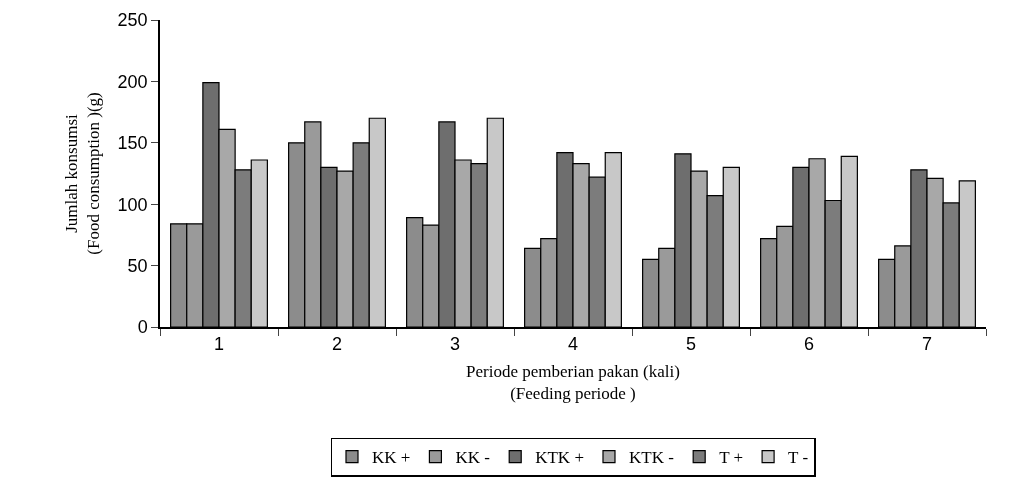 The width and height of the screenshot is (1011, 488). I want to click on x-tick-label: 7, so click(927, 344).